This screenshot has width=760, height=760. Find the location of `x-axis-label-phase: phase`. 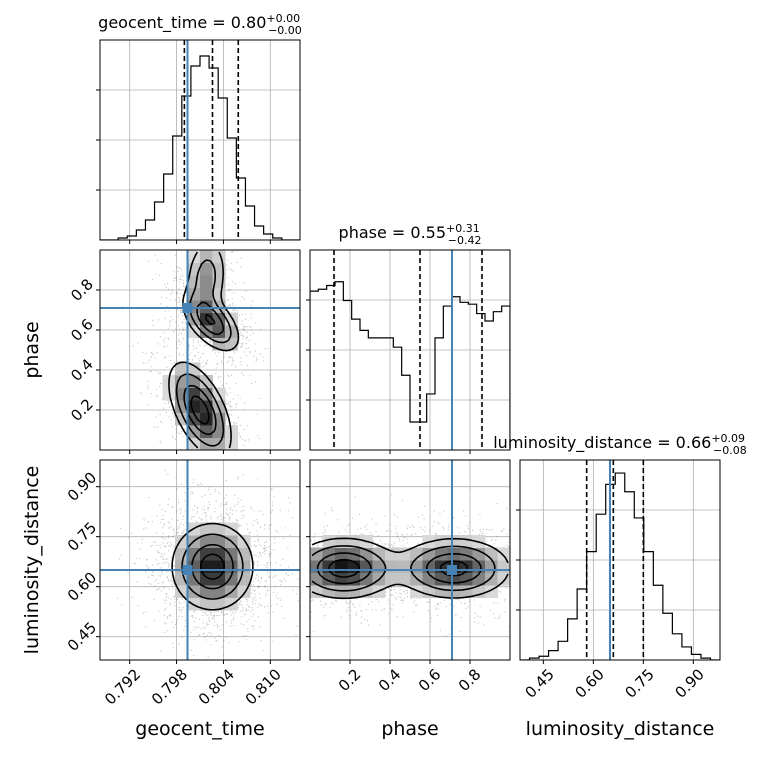

x-axis-label-phase: phase is located at coordinates (409, 729).